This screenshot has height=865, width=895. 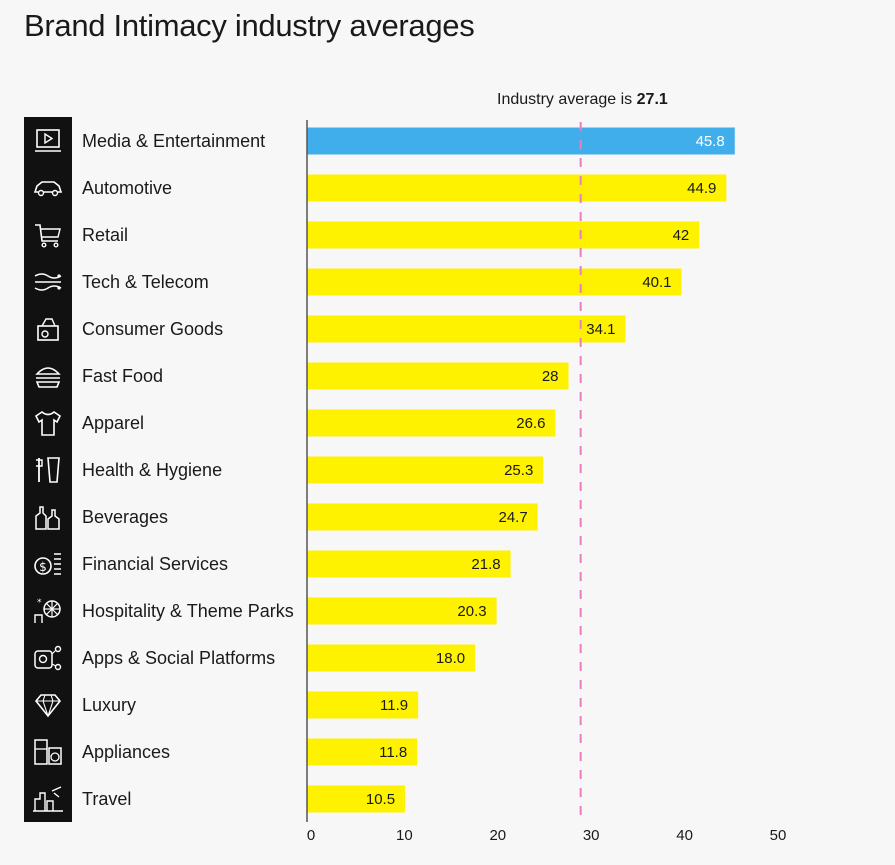 What do you see at coordinates (48, 235) in the screenshot?
I see `shopping-cart-icon` at bounding box center [48, 235].